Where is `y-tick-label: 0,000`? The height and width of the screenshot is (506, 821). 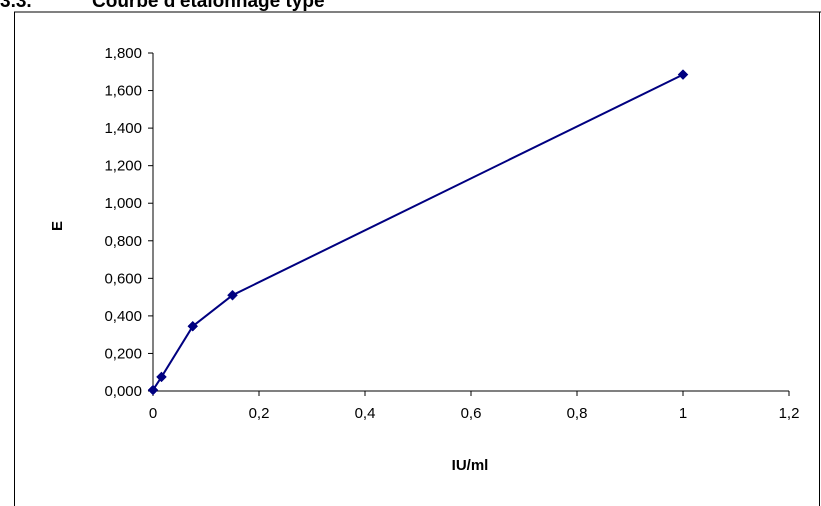 y-tick-label: 0,000 is located at coordinates (123, 391).